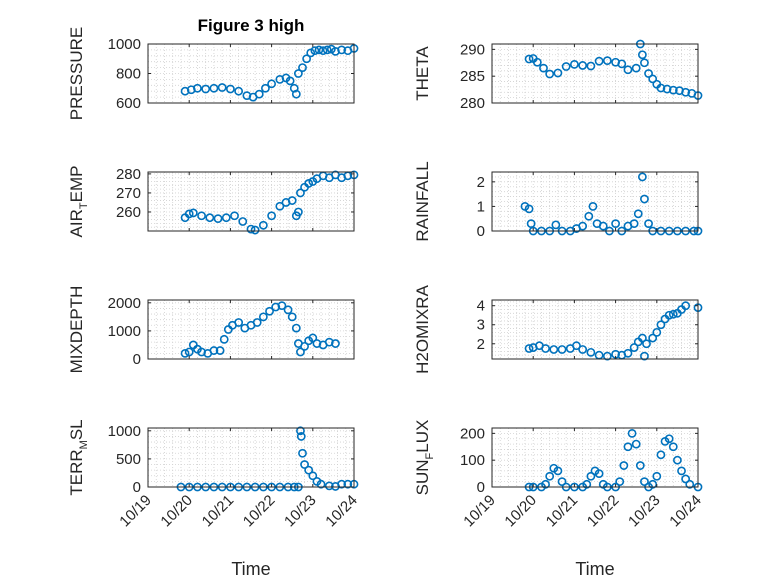 This screenshot has width=778, height=583. What do you see at coordinates (481, 206) in the screenshot?
I see `y-tick-label: 1` at bounding box center [481, 206].